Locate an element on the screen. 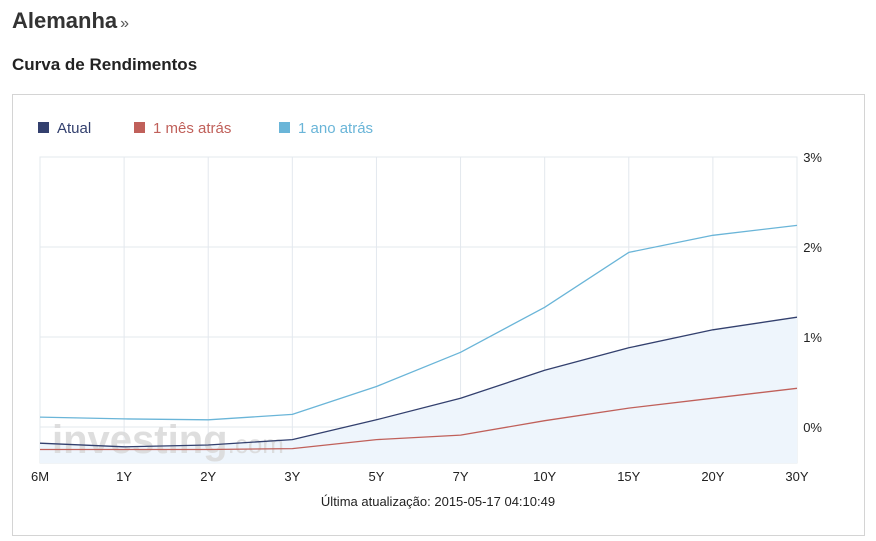 This screenshot has height=541, width=876. y-tick-label: 1% is located at coordinates (812, 337).